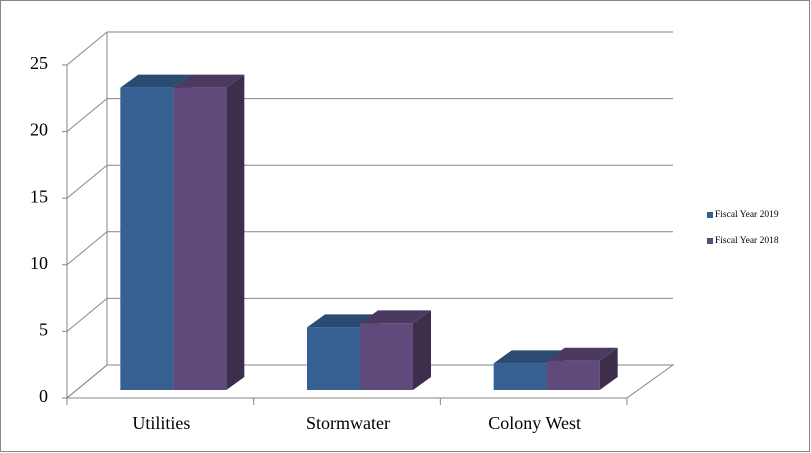  Describe the element at coordinates (747, 215) in the screenshot. I see `legend-label: Fiscal Year 2019` at that location.